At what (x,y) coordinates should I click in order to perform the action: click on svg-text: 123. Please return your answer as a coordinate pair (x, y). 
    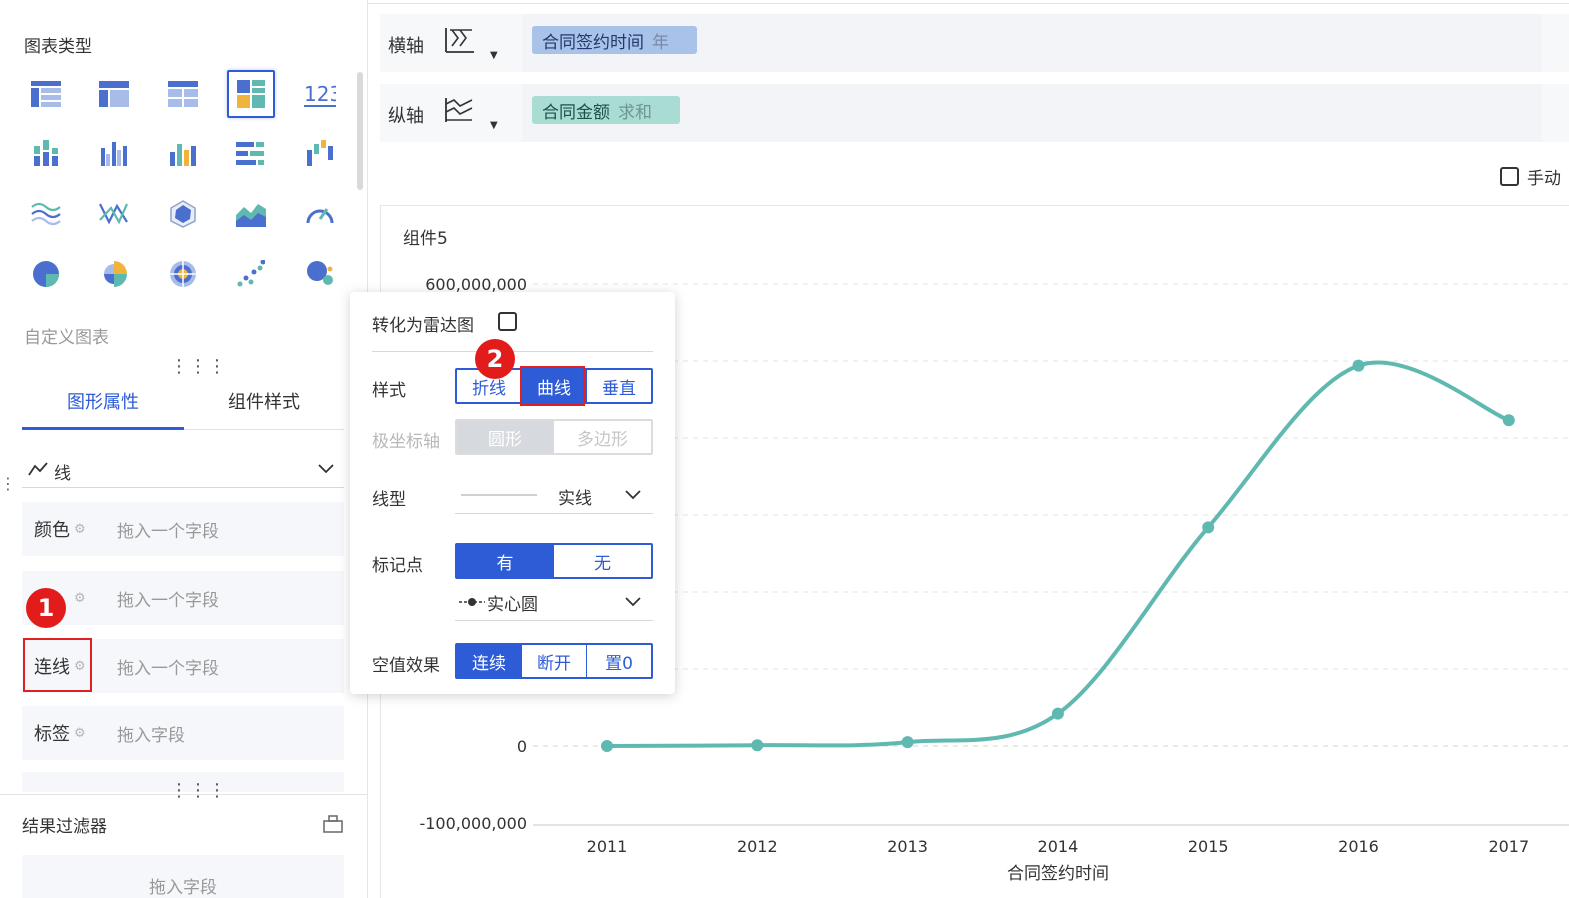
    Looking at the image, I should click on (320, 94).